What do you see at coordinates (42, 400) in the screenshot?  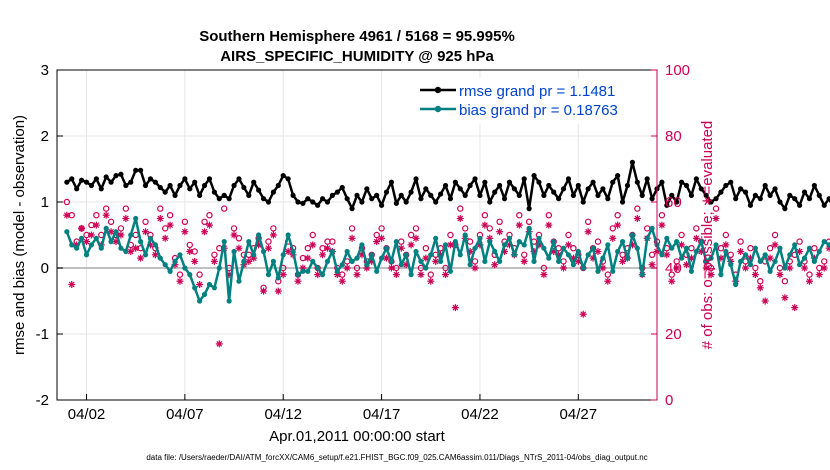 I see `y-tick-label-left: -2` at bounding box center [42, 400].